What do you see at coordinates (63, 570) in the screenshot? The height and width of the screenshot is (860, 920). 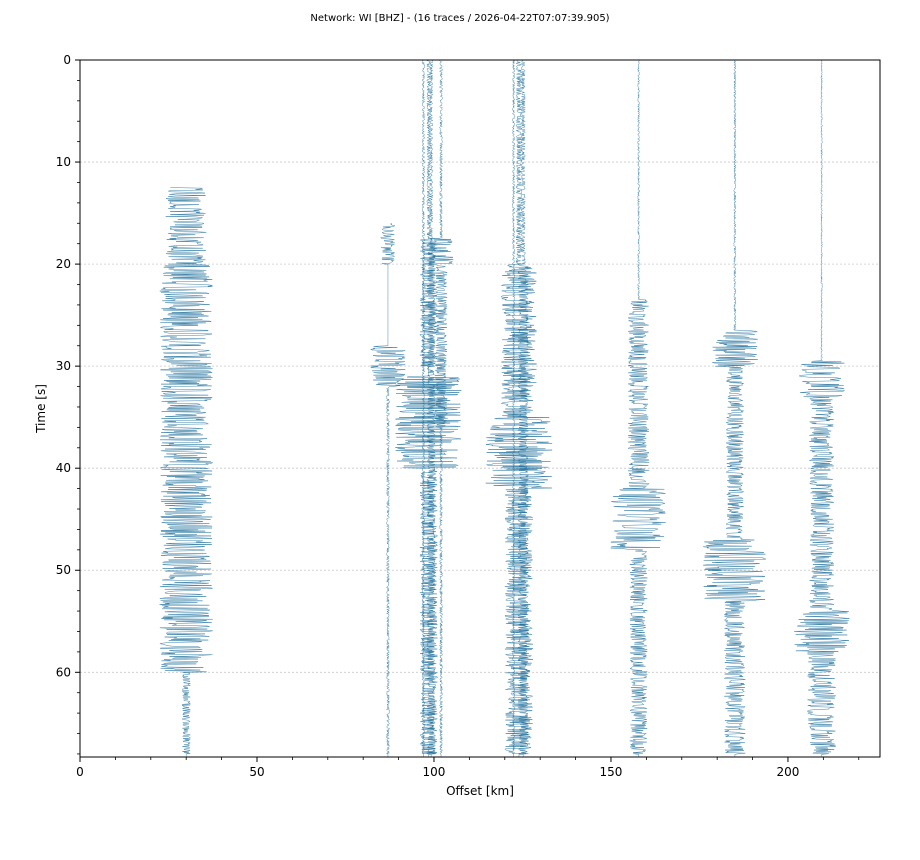 I see `y-tick-label: 50` at bounding box center [63, 570].